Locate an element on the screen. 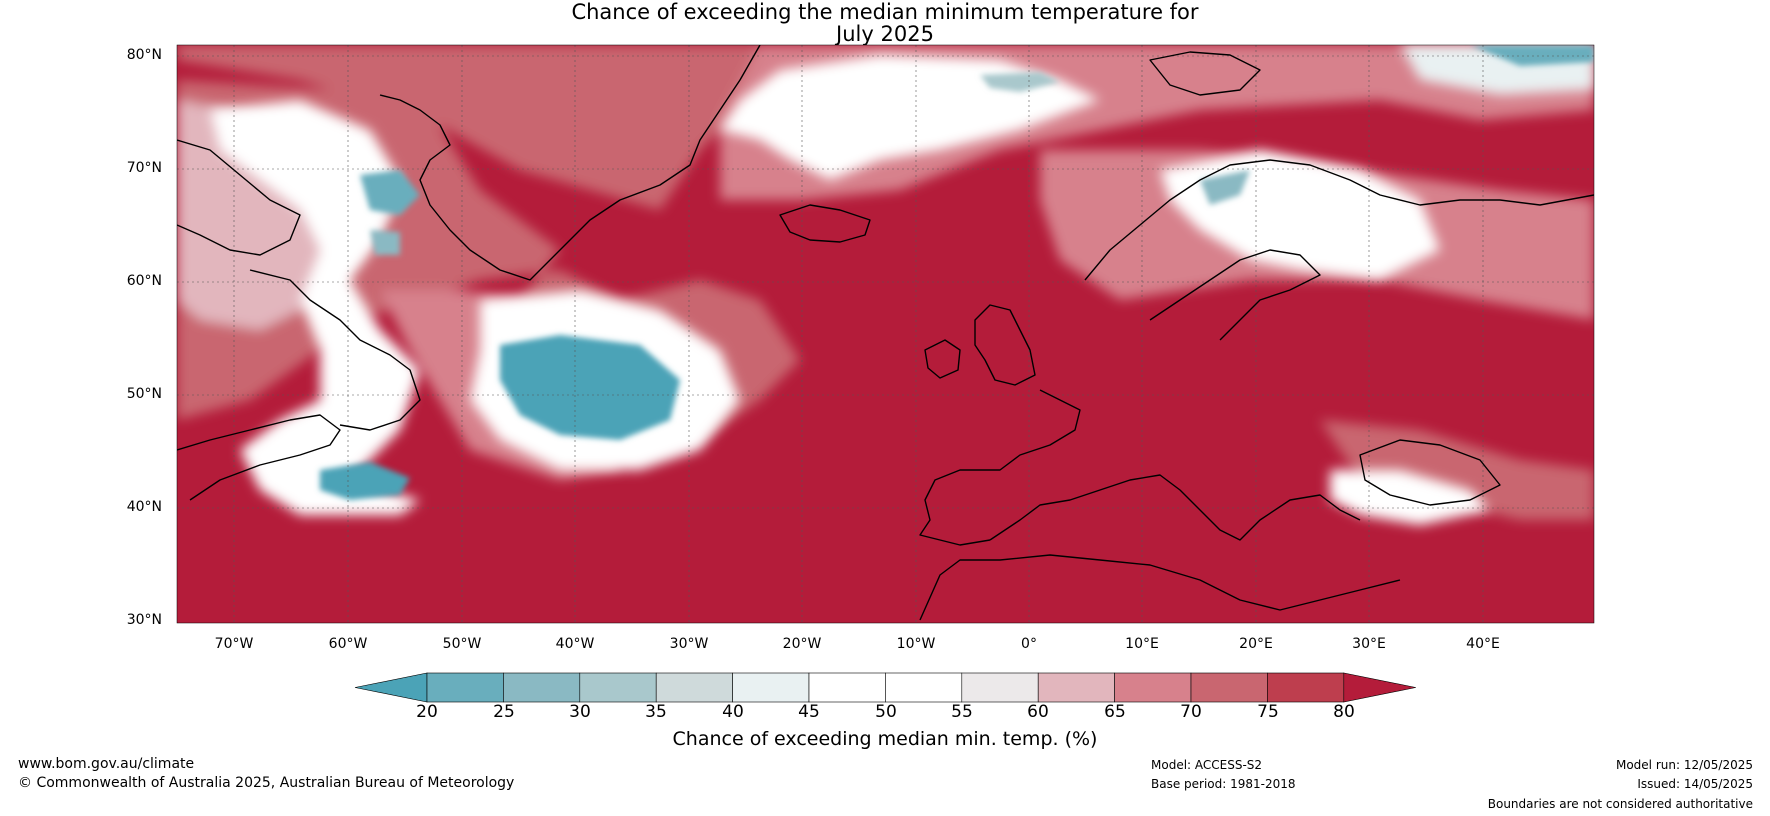 This screenshot has width=1770, height=816. labrador-coast is located at coordinates (335, 350).